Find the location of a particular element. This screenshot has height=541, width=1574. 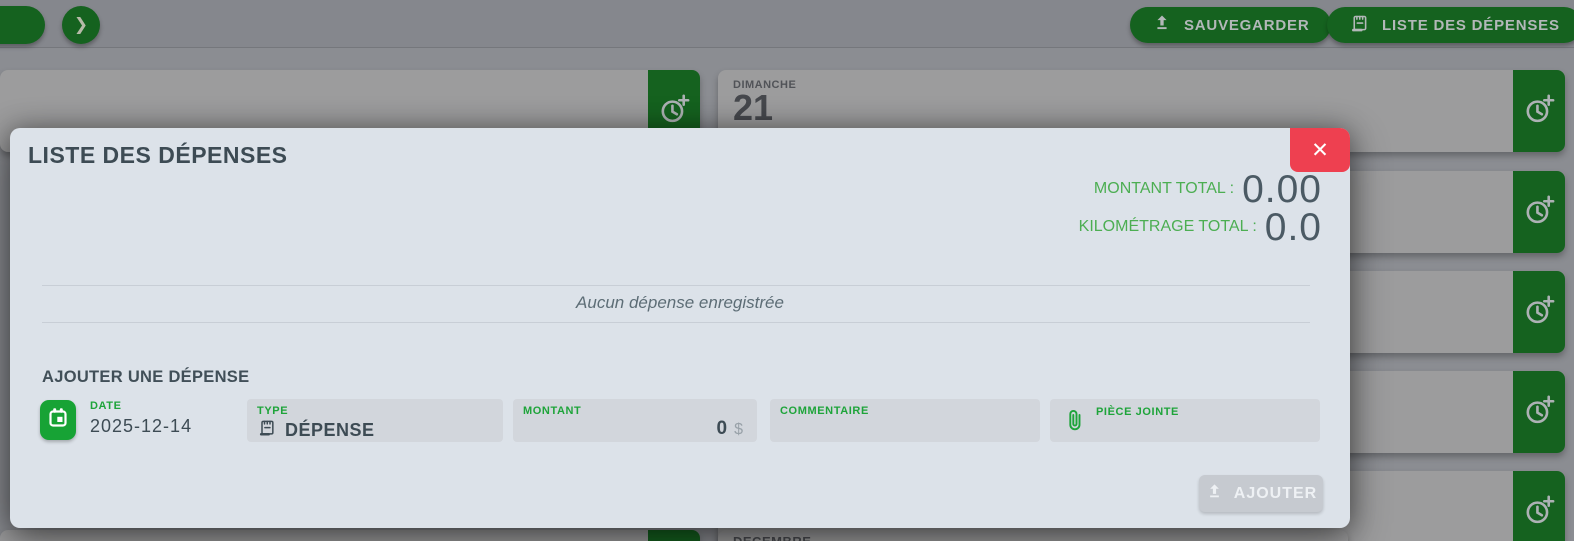

amount-field-label: MONTANT is located at coordinates (552, 411).